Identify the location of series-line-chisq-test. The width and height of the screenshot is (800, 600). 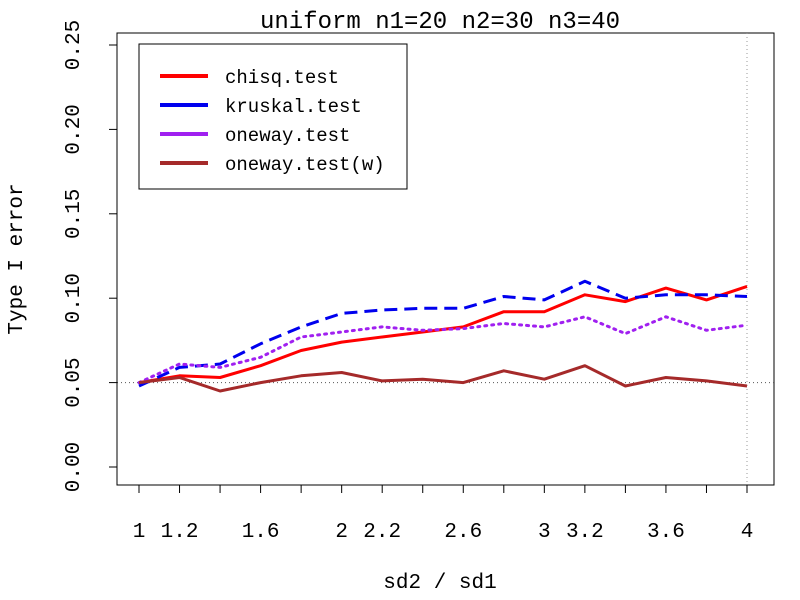
(443, 334).